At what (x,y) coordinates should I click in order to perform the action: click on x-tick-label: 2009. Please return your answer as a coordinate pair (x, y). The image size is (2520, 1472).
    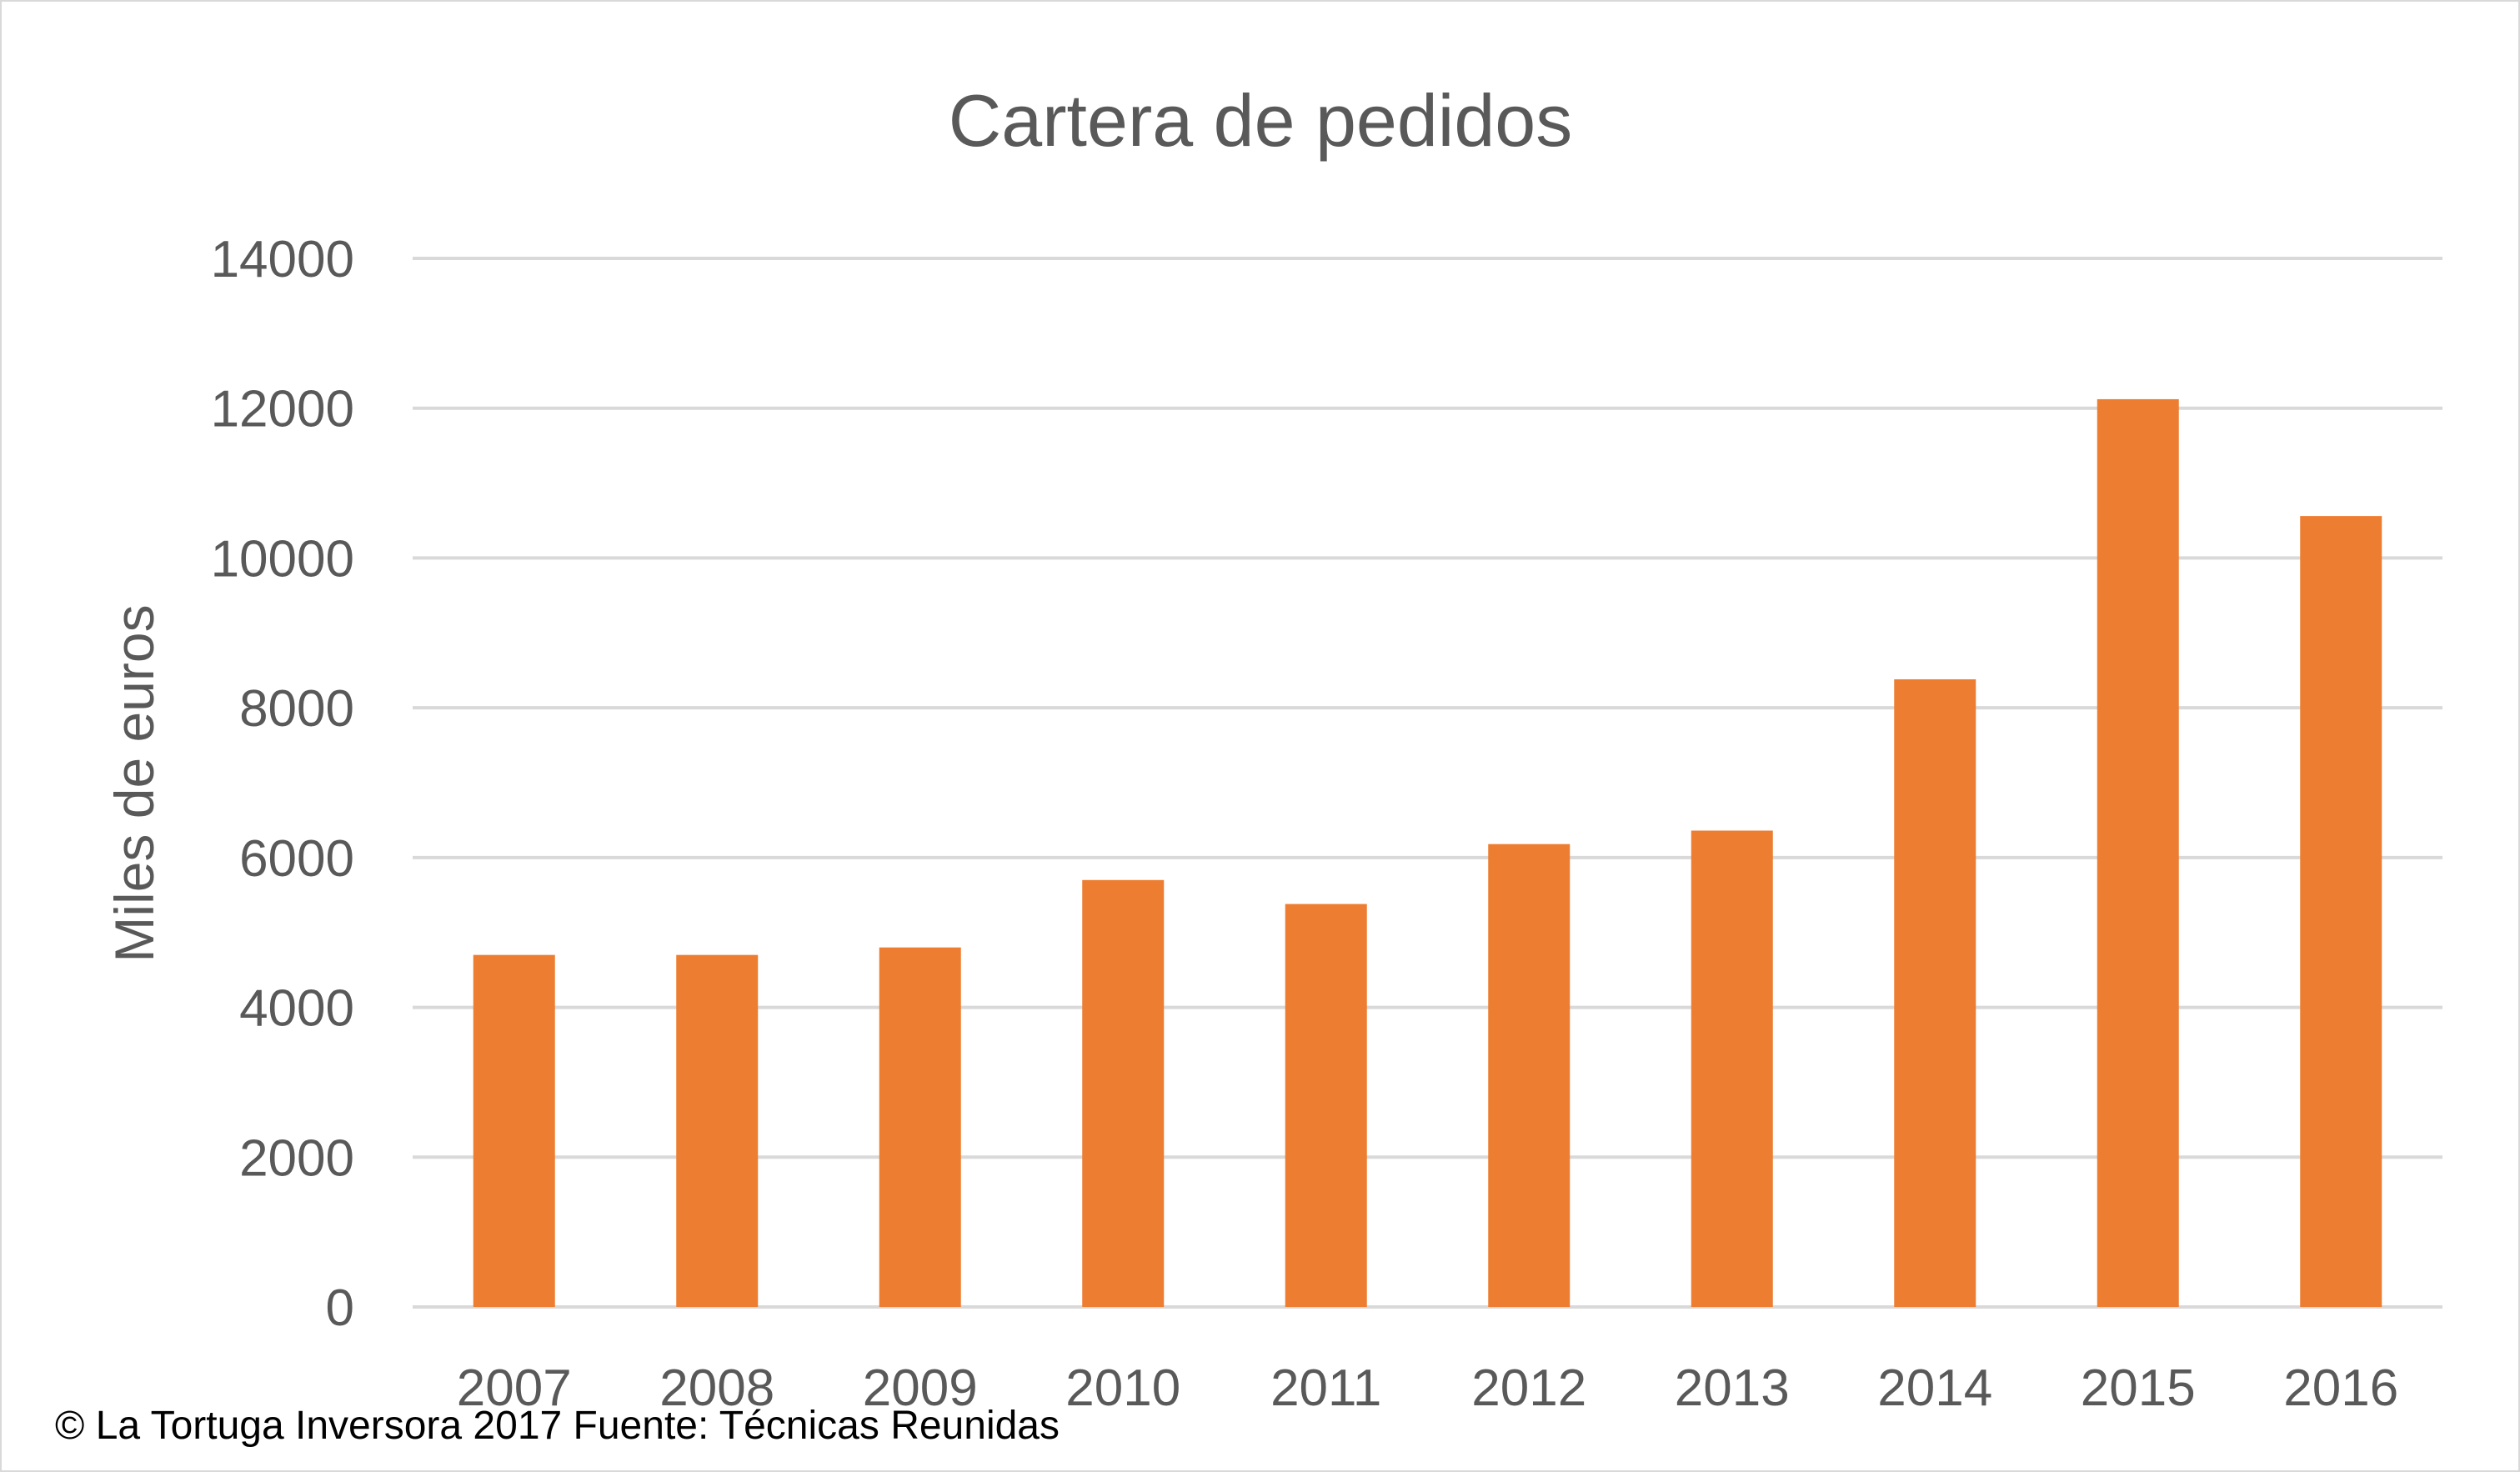
    Looking at the image, I should click on (920, 1388).